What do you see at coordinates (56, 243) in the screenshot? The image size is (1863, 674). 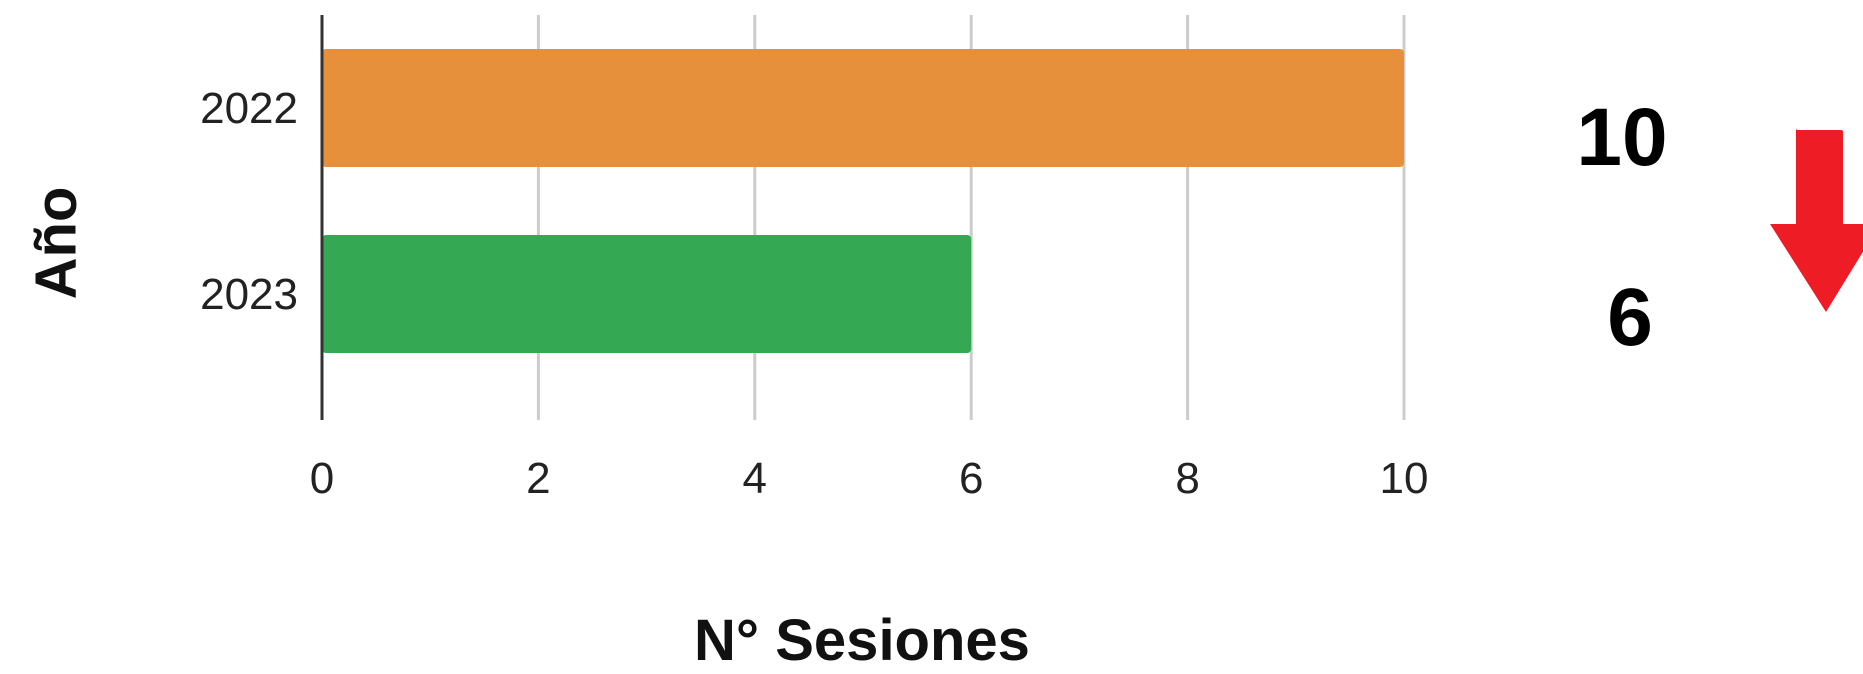 I see `y-axis-title: Año` at bounding box center [56, 243].